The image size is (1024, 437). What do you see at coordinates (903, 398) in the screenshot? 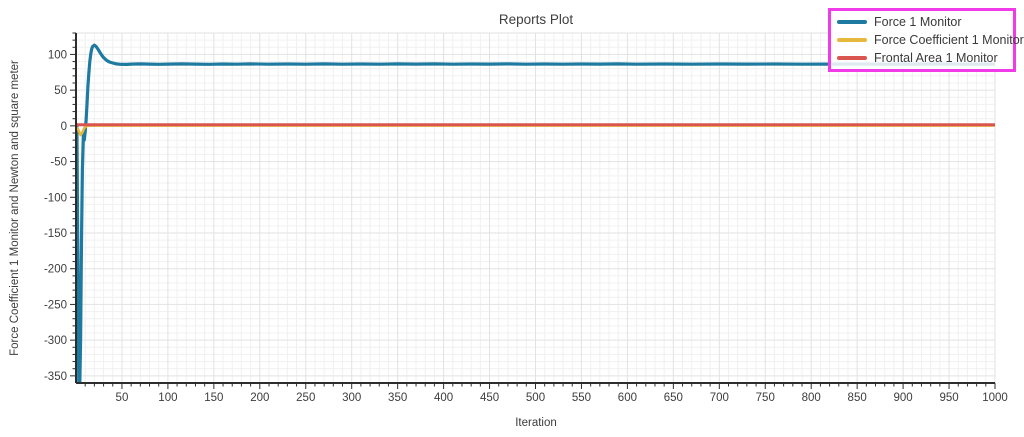
I see `tick-label: 900` at bounding box center [903, 398].